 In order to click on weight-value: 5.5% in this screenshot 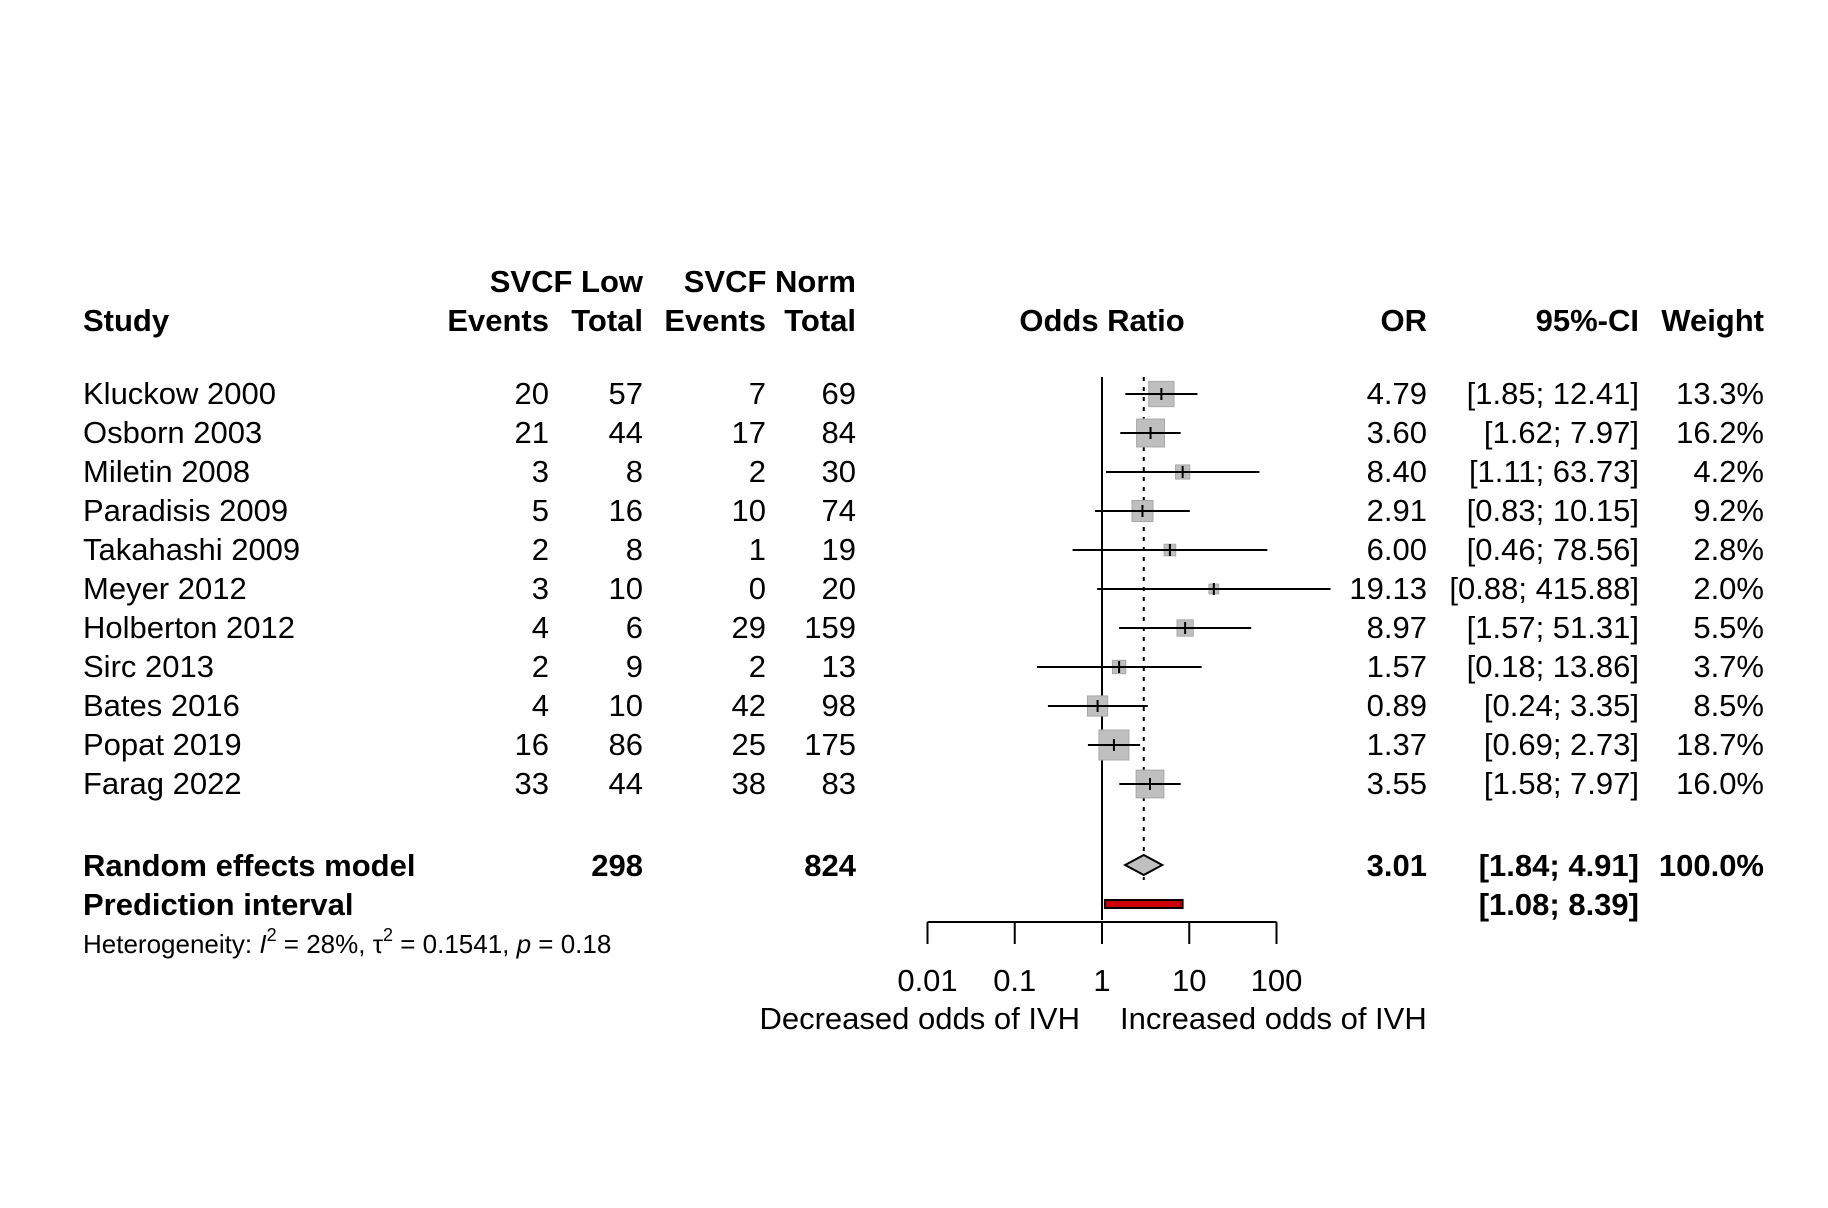, I will do `click(1728, 627)`.